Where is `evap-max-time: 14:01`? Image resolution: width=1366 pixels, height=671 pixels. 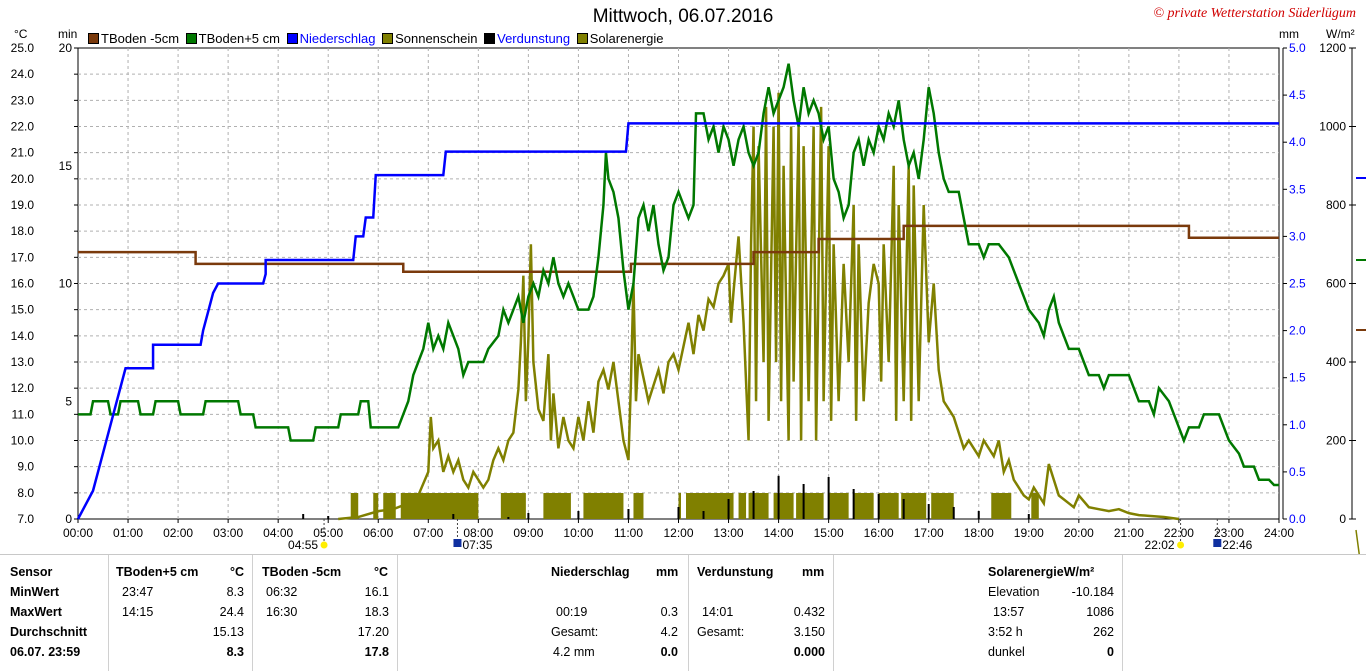
evap-max-time: 14:01 is located at coordinates (718, 612).